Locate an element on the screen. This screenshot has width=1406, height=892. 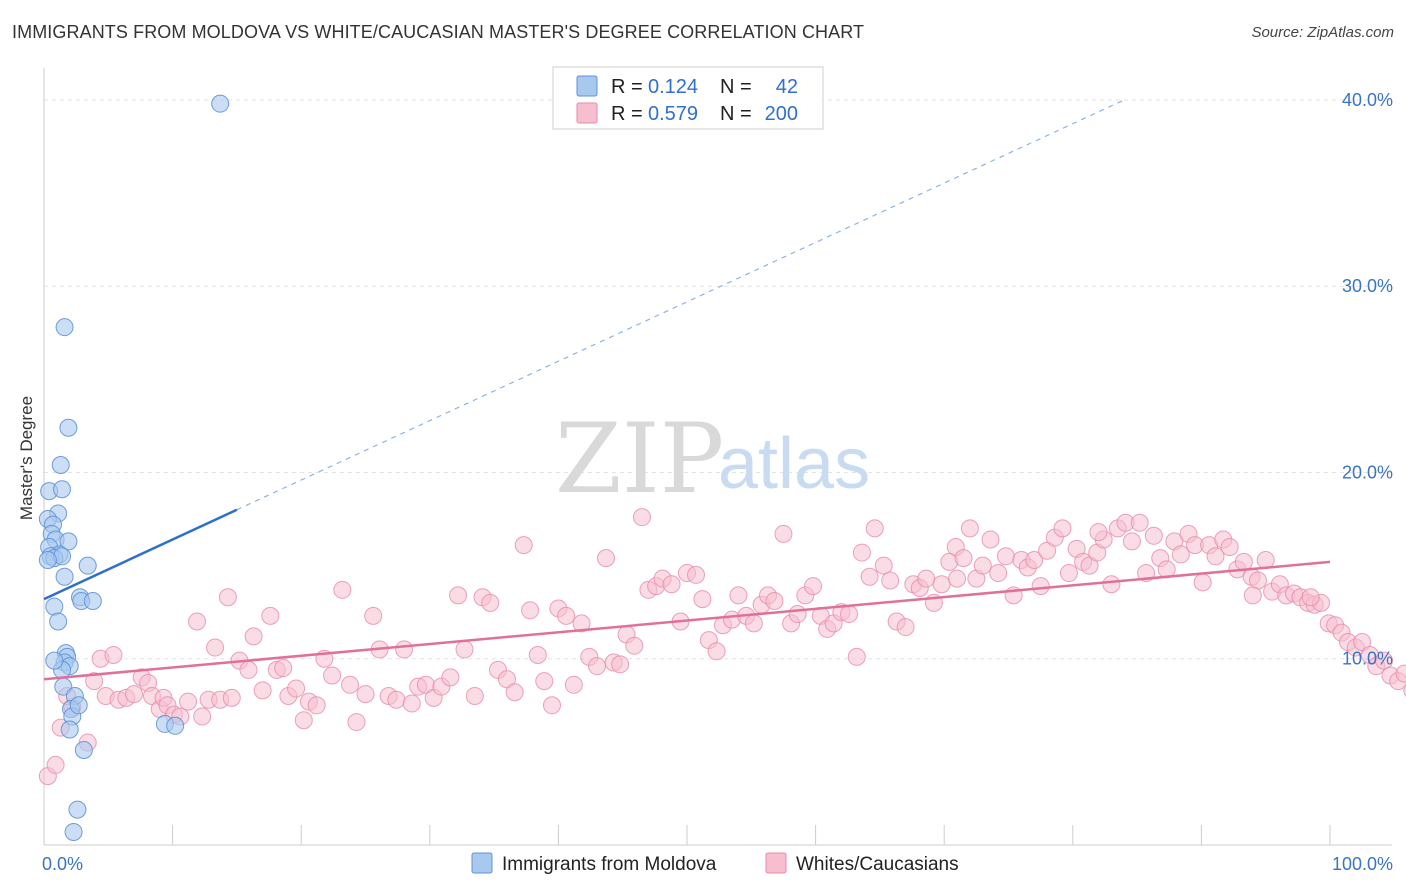
watermark-zip-text: ZIP is located at coordinates (639, 459).